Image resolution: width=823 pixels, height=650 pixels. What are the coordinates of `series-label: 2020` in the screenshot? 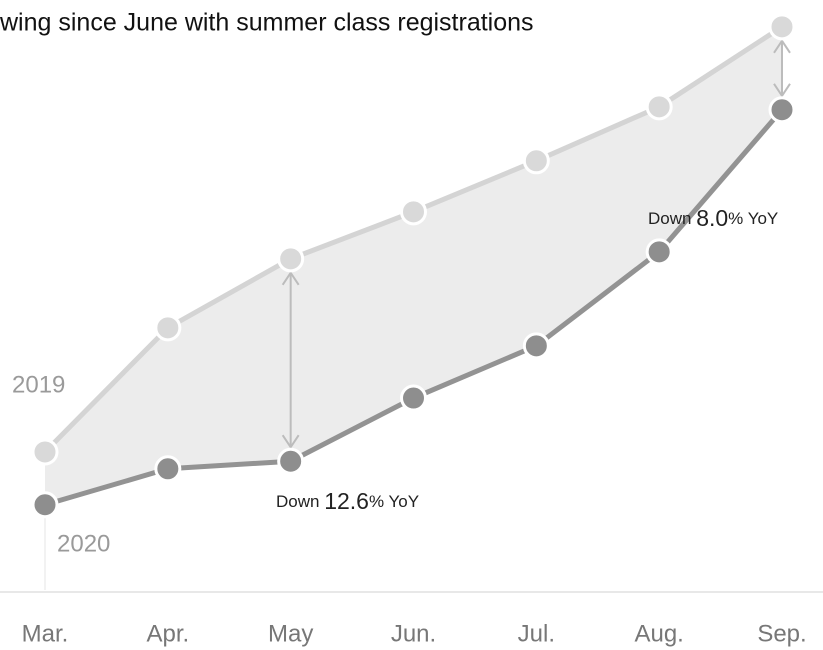 It's located at (83, 543).